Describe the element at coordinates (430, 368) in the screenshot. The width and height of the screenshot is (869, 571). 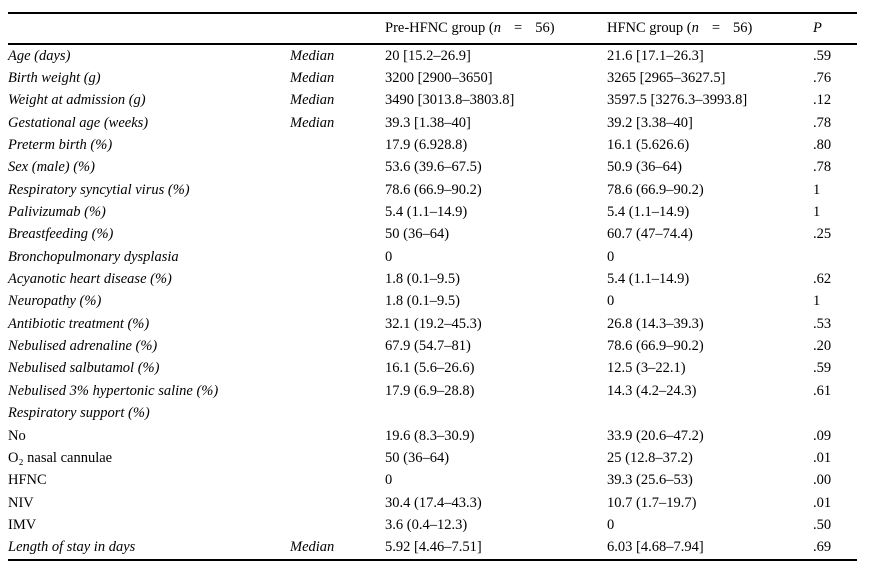
I see `pre-hfnc-value: 16.1 (5.6–26.6)` at that location.